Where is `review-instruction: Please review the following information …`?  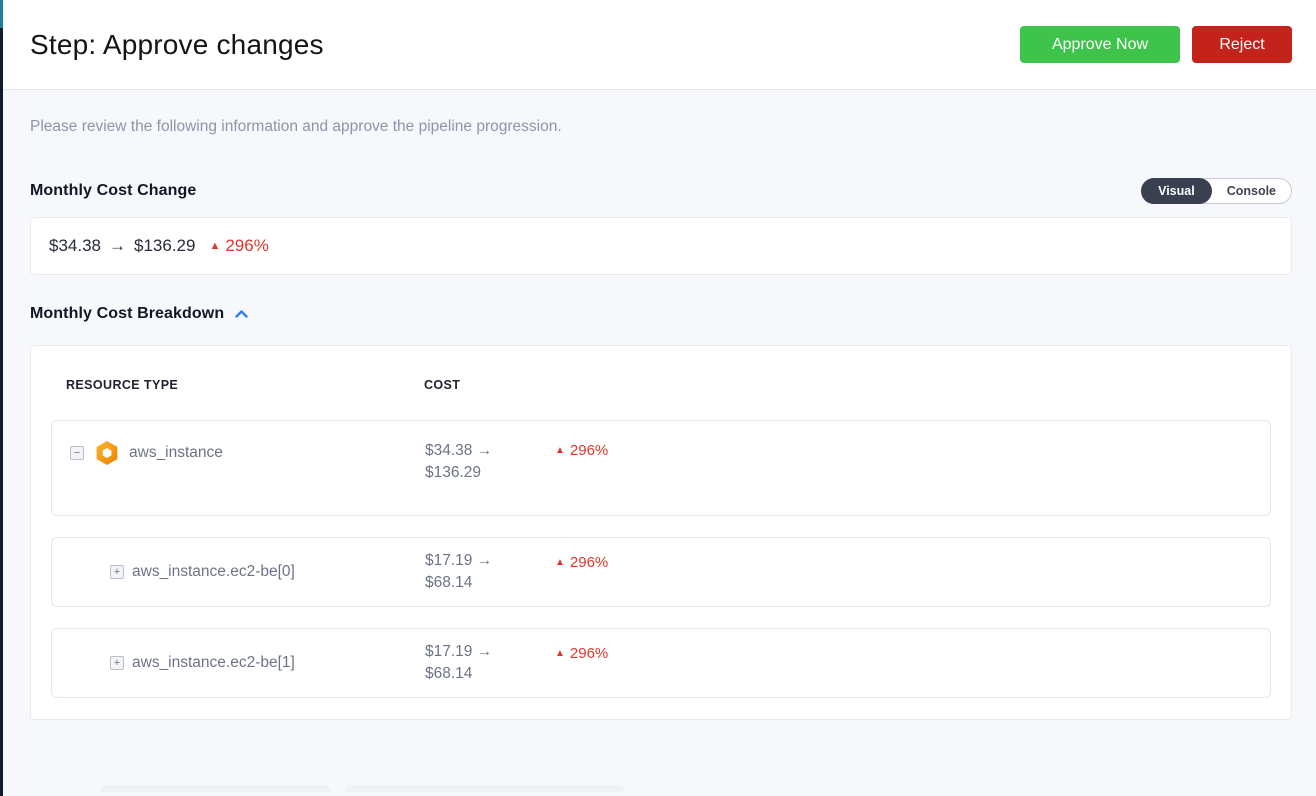 review-instruction: Please review the following information … is located at coordinates (296, 126).